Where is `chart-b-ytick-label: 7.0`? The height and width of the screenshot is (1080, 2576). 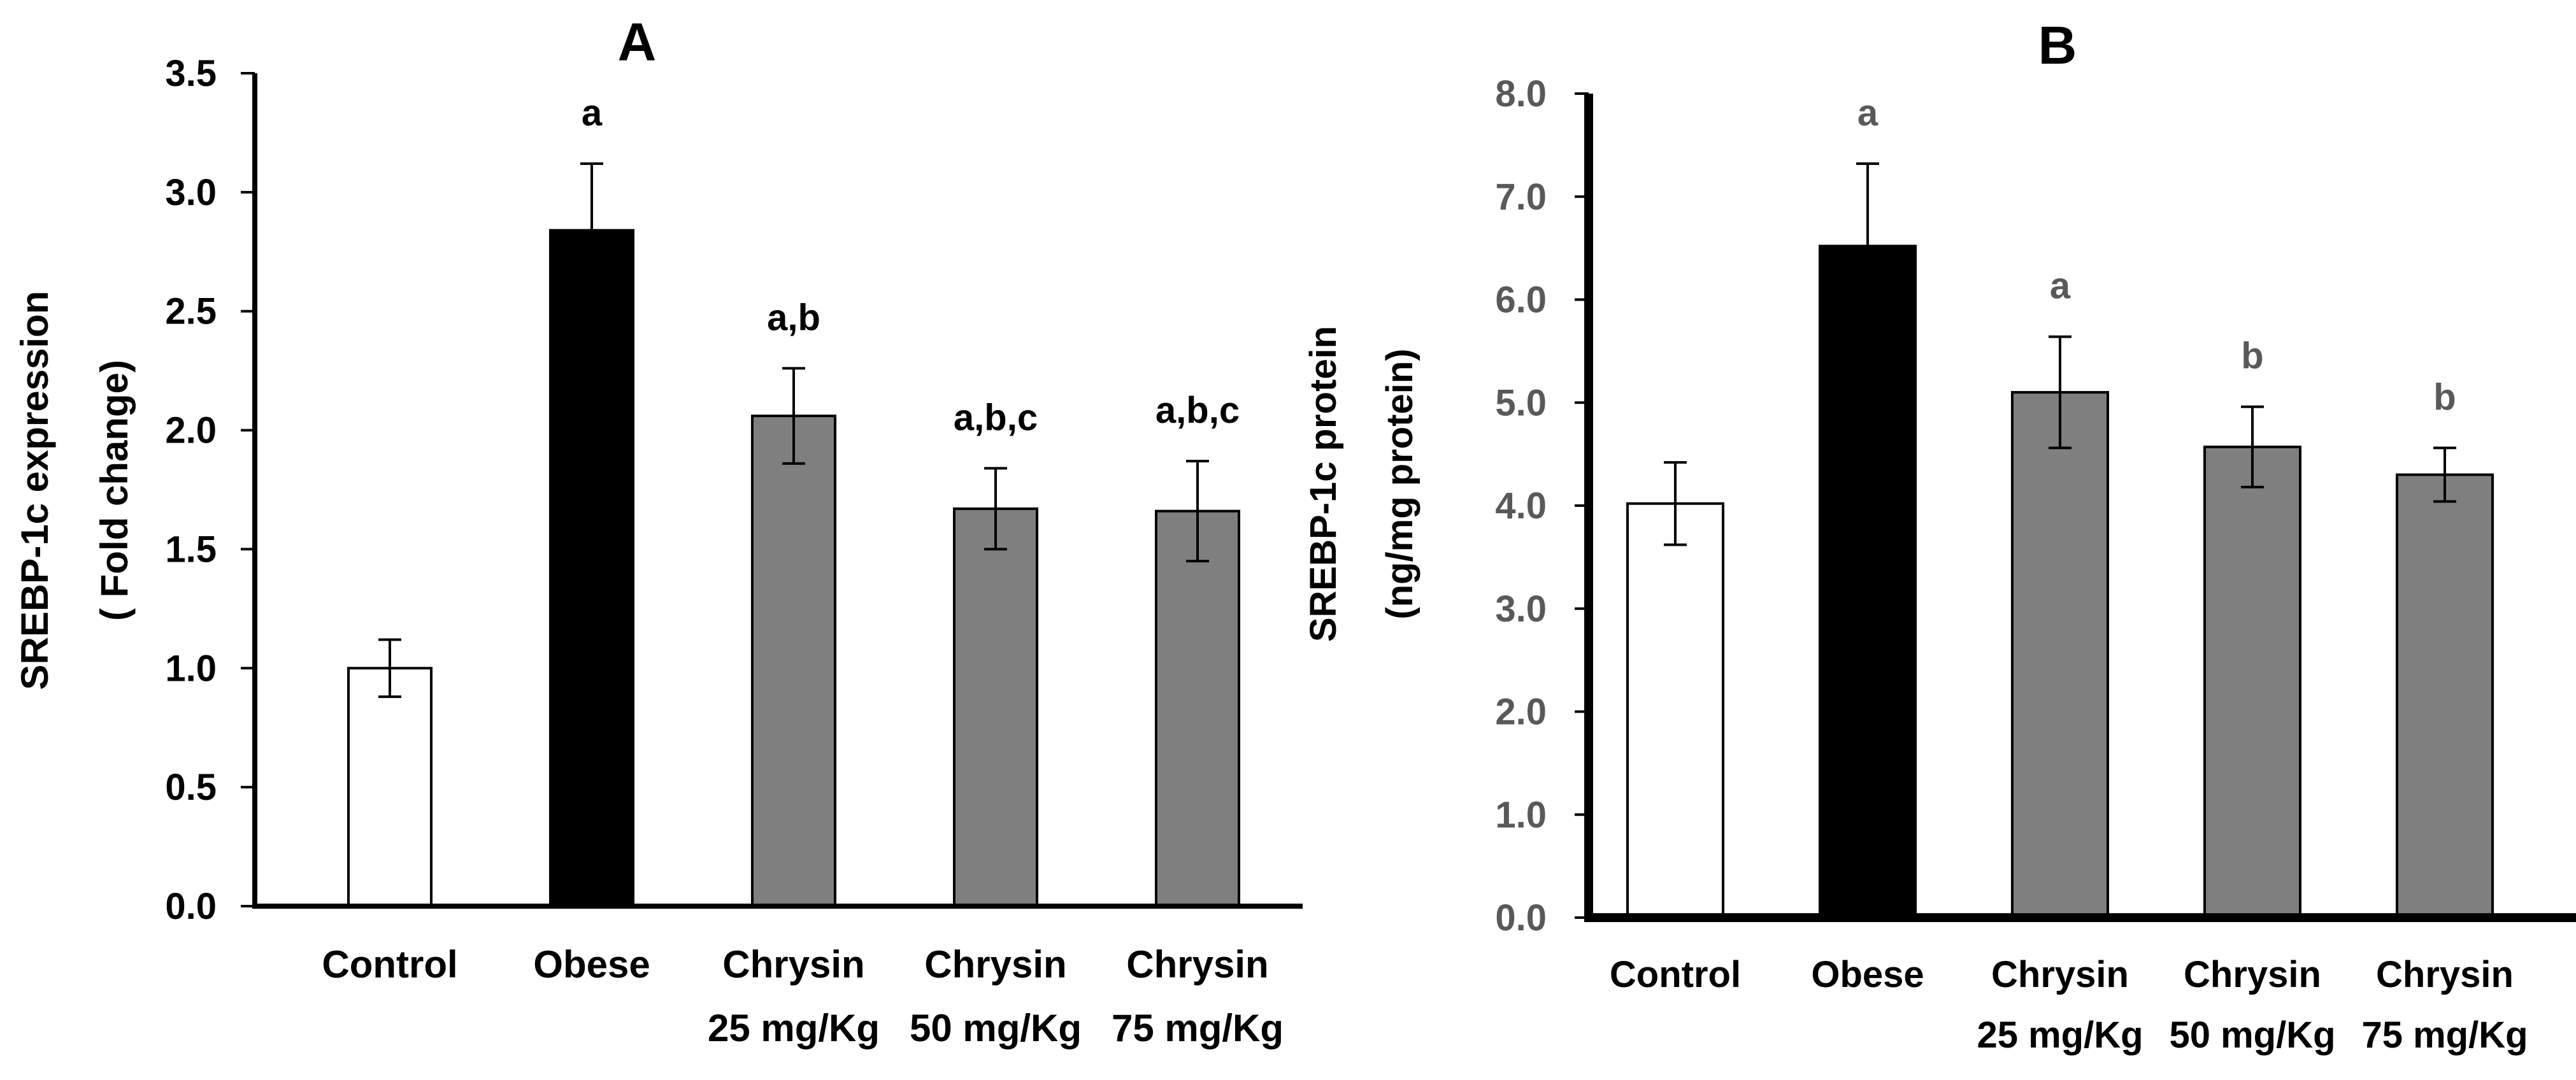
chart-b-ytick-label: 7.0 is located at coordinates (1521, 197).